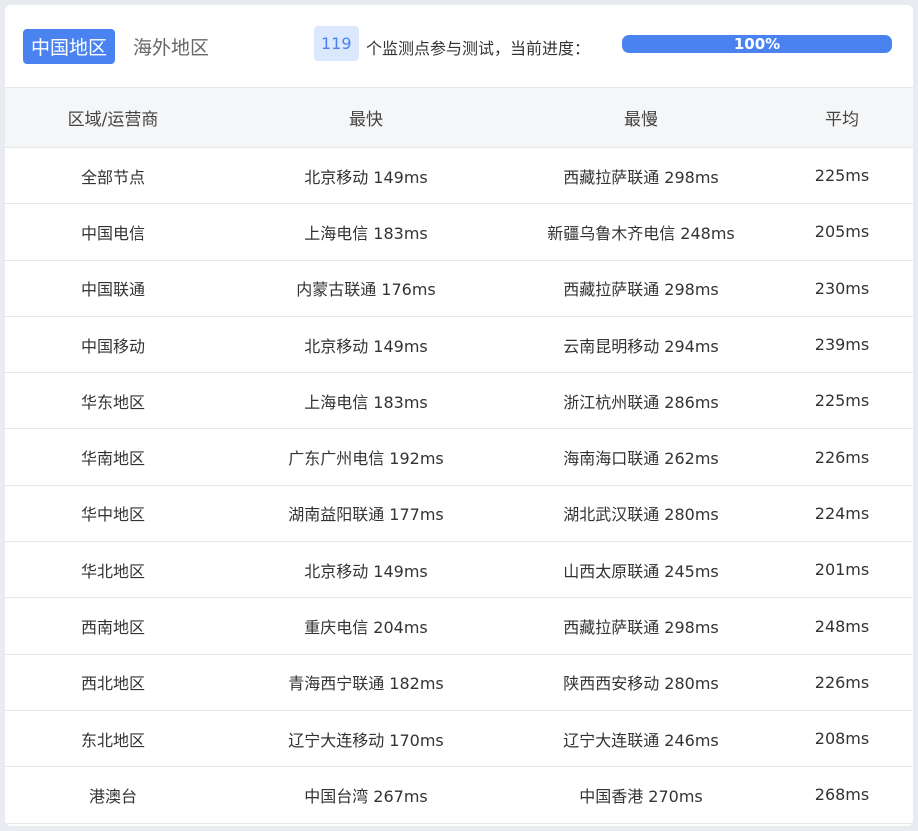 The image size is (918, 831). I want to click on table-cell: 中国香港 270ms, so click(641, 795).